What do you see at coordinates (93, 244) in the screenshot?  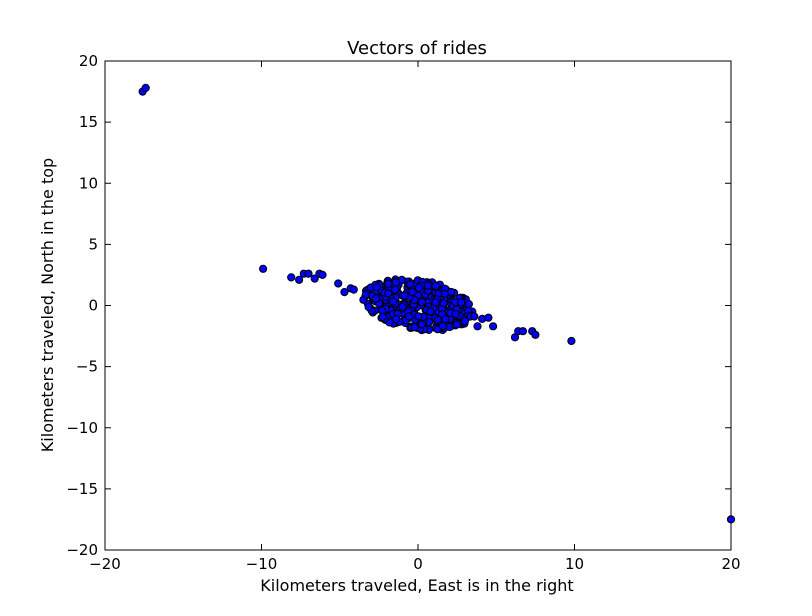 I see `y-tick-label: 5` at bounding box center [93, 244].